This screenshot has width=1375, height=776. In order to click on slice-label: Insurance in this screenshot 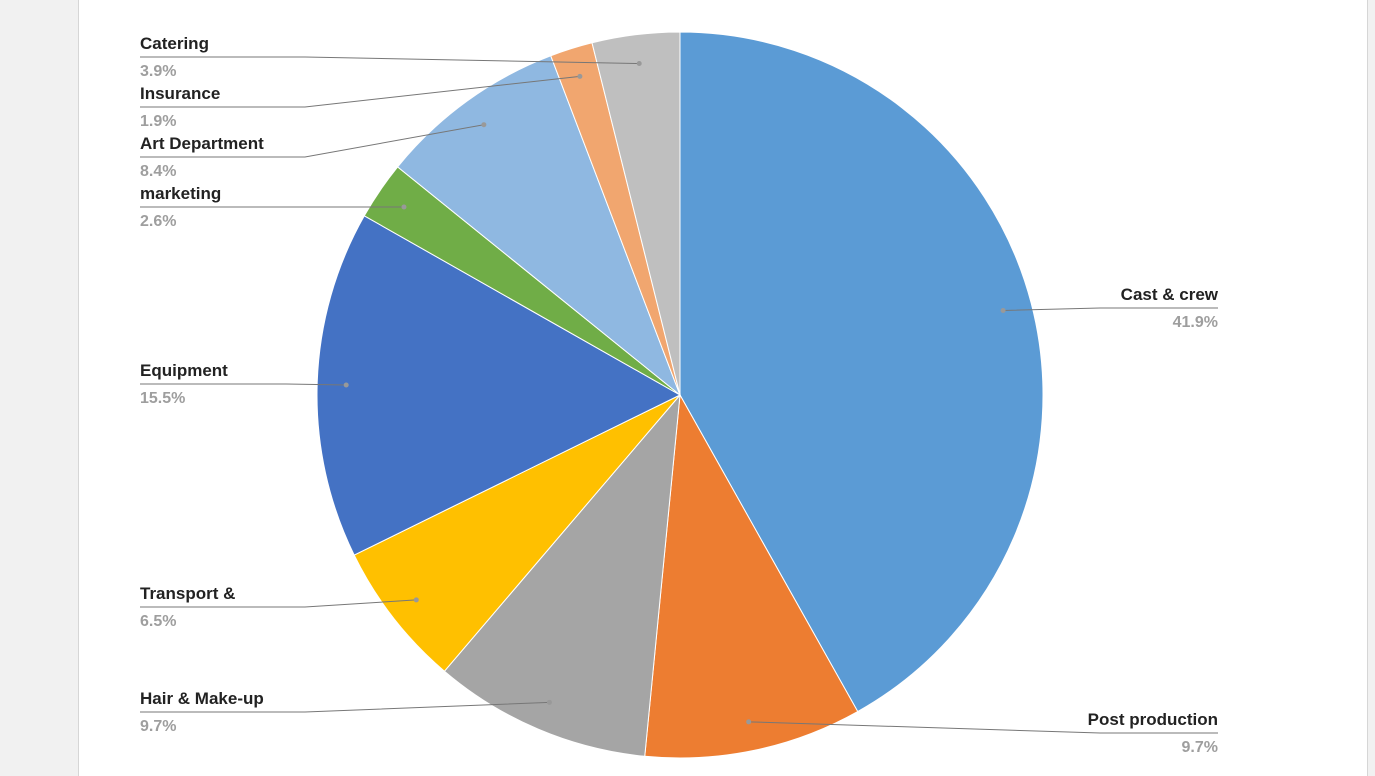, I will do `click(180, 93)`.